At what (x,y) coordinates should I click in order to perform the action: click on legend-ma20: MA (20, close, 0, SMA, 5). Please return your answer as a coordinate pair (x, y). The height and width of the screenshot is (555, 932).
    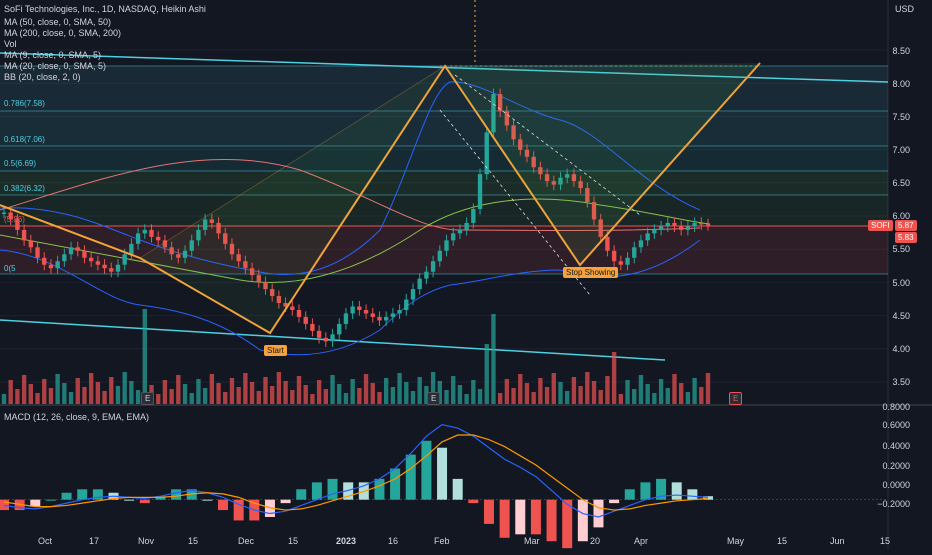
    Looking at the image, I should click on (55, 66).